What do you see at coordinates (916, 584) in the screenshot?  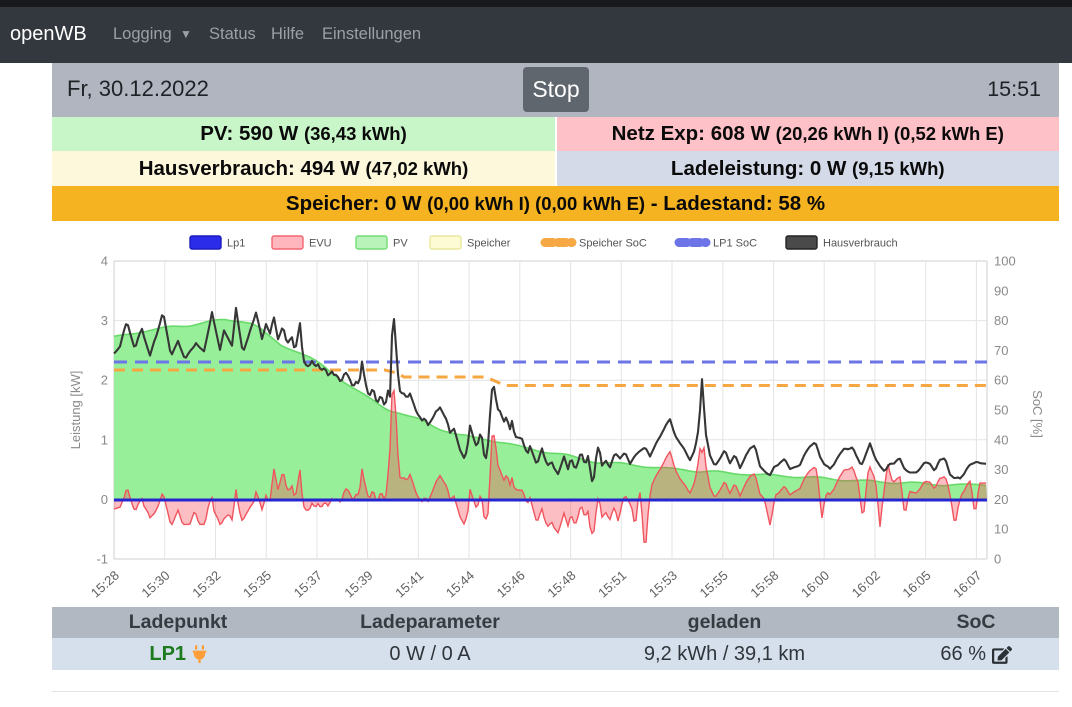 I see `svg-text: 16:05` at bounding box center [916, 584].